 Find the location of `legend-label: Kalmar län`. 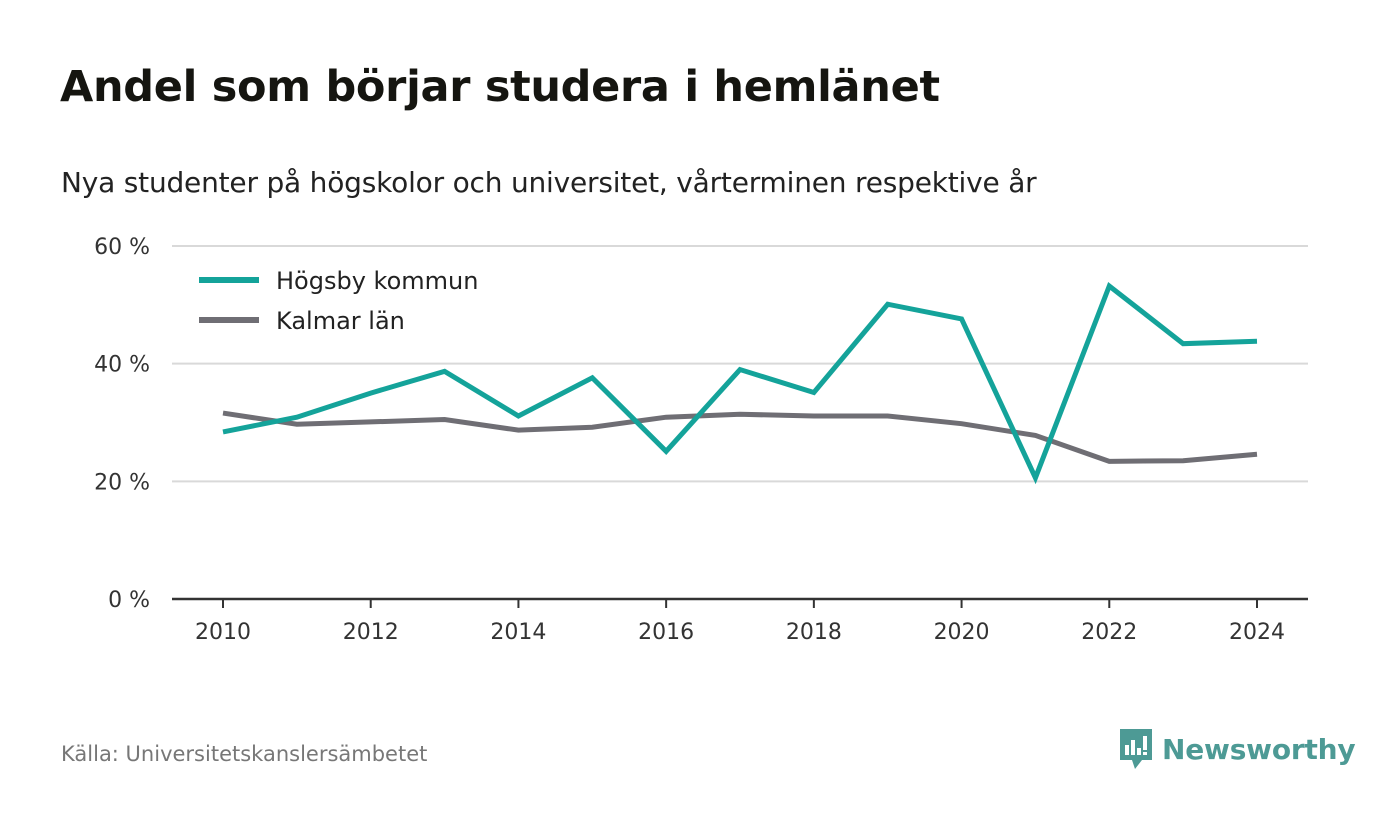

legend-label: Kalmar län is located at coordinates (340, 321).